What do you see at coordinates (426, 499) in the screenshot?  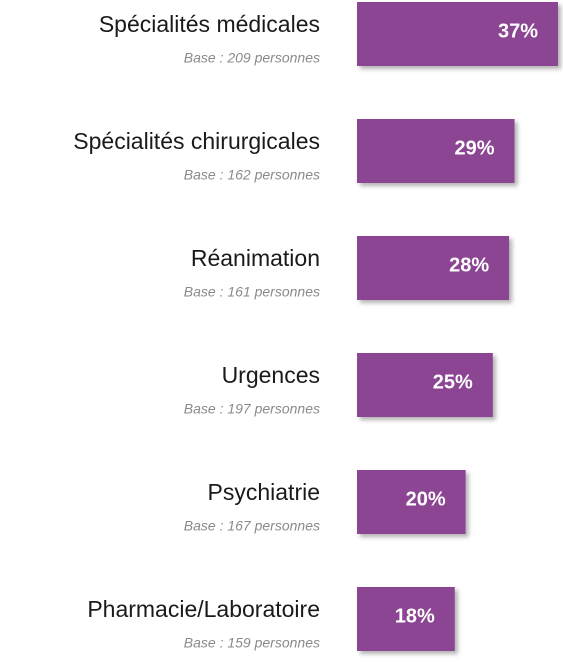 I see `value-label: 20%` at bounding box center [426, 499].